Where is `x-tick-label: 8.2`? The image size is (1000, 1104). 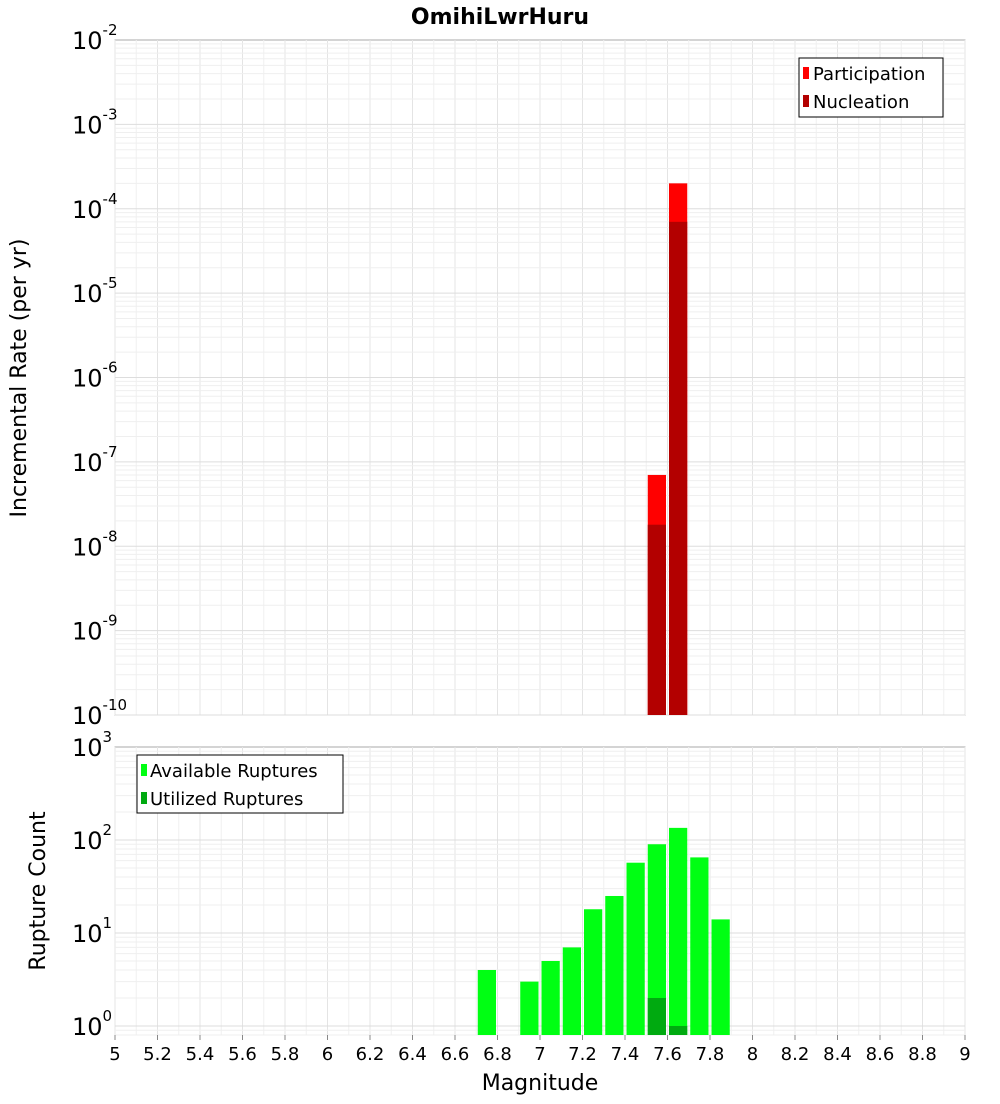
x-tick-label: 8.2 is located at coordinates (795, 1054).